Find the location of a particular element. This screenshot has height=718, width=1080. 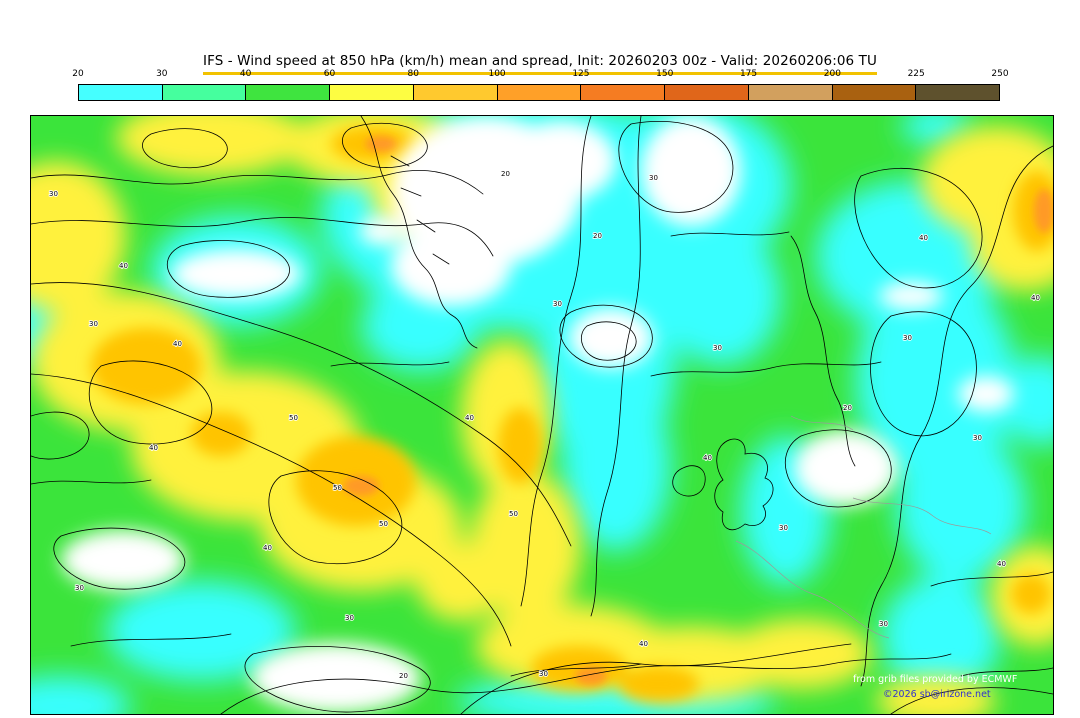

colorbar-ticks: 20 30 40 60 80 100 125 150 175 200 225 250 is located at coordinates (540, 75).